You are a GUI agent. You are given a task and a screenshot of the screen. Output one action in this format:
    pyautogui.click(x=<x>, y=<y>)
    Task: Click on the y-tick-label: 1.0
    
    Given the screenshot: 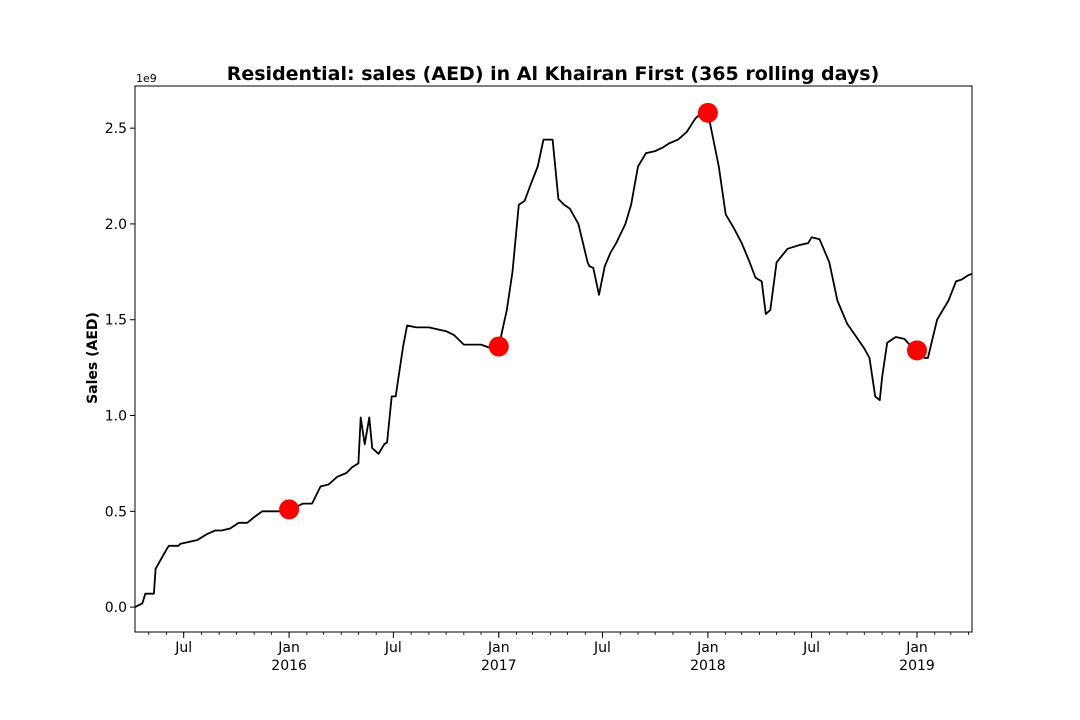 What is the action you would take?
    pyautogui.click(x=116, y=417)
    